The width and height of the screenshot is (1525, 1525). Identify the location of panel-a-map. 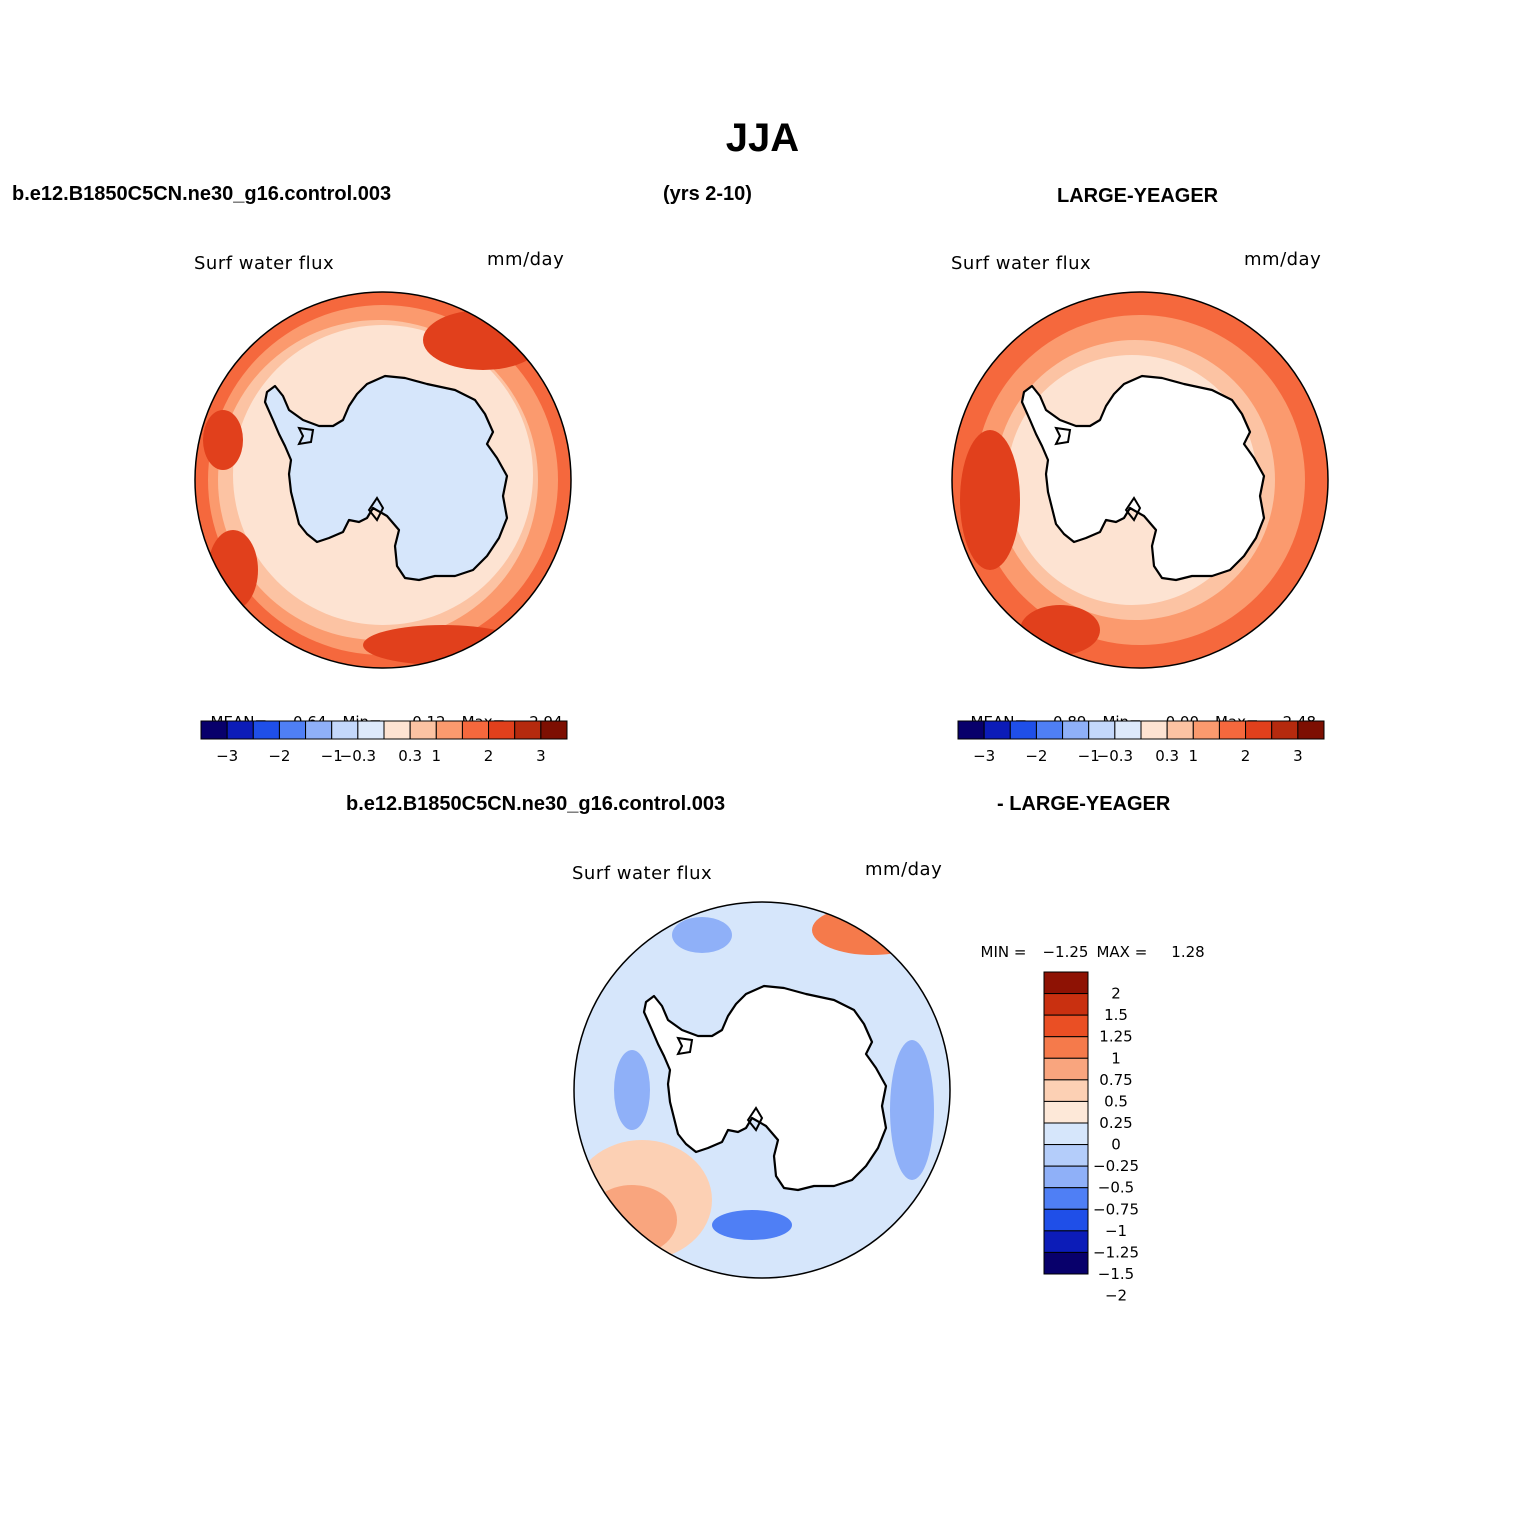
(383, 480).